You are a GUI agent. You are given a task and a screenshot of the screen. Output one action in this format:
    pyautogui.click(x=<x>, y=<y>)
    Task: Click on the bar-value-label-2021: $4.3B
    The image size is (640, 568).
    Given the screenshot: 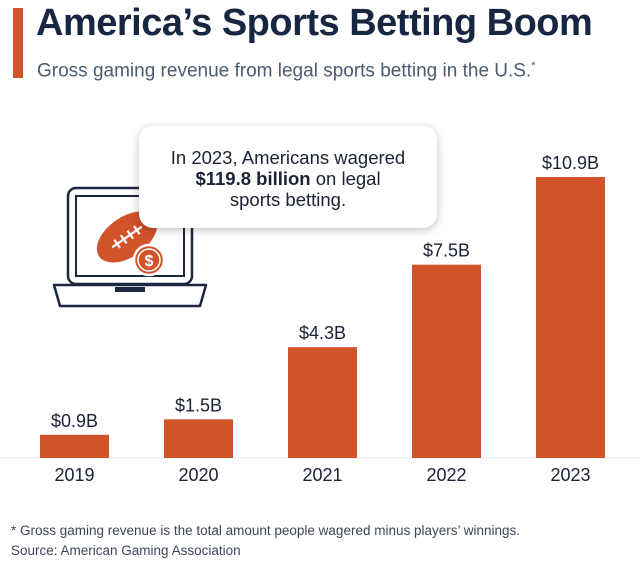 What is the action you would take?
    pyautogui.click(x=322, y=333)
    